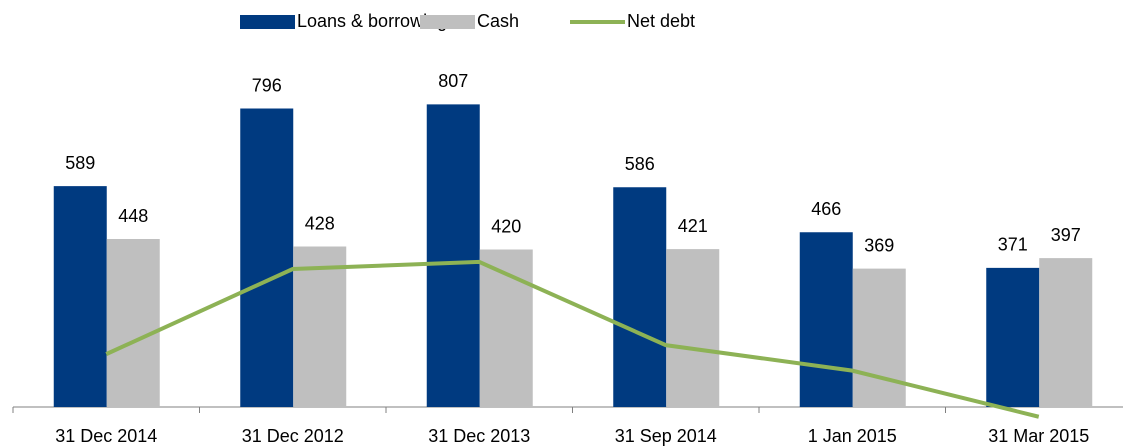  What do you see at coordinates (661, 21) in the screenshot?
I see `legend-label: Net debt` at bounding box center [661, 21].